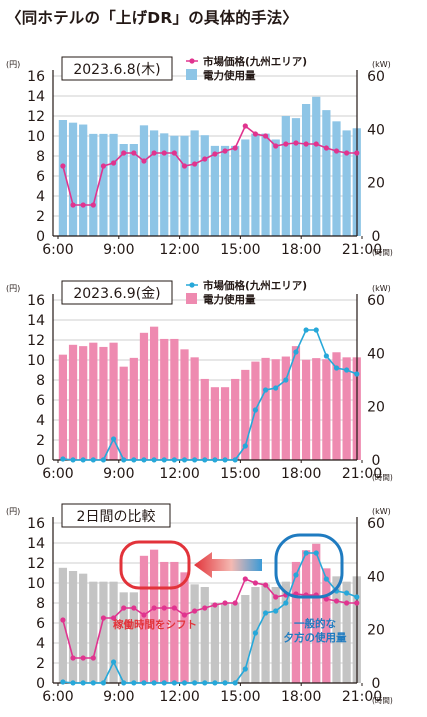 The width and height of the screenshot is (427, 717). What do you see at coordinates (36, 97) in the screenshot?
I see `y-left-tick-label: 14` at bounding box center [36, 97].